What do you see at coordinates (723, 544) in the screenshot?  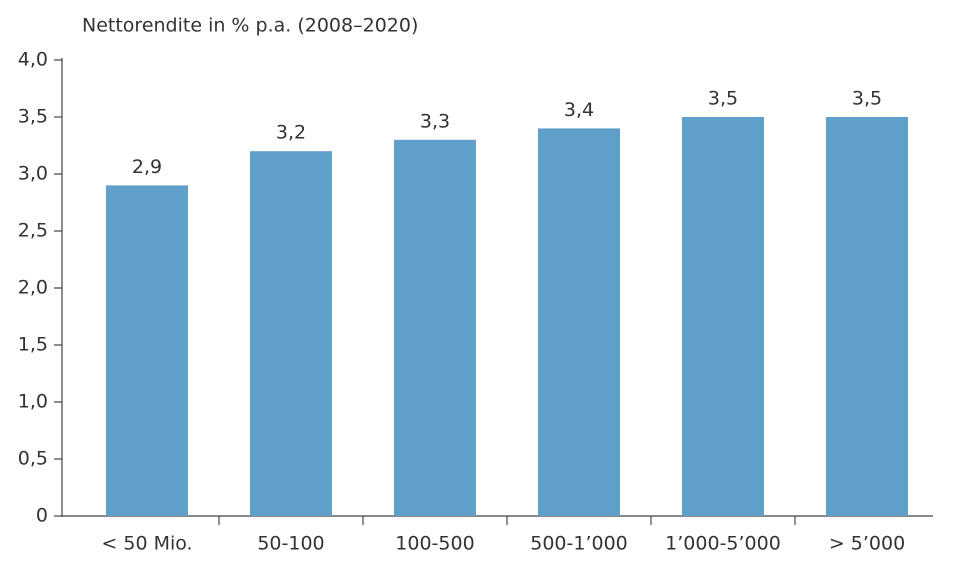 I see `x-tick-label: 1’000-5’000` at bounding box center [723, 544].